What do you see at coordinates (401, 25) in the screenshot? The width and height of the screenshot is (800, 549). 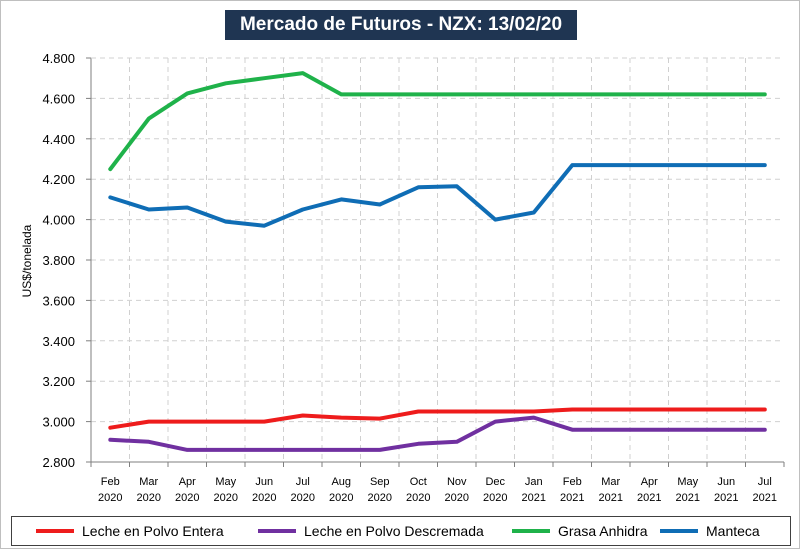 I see `chart-title: Mercado de Futuros - NZX: 13/02/20` at bounding box center [401, 25].